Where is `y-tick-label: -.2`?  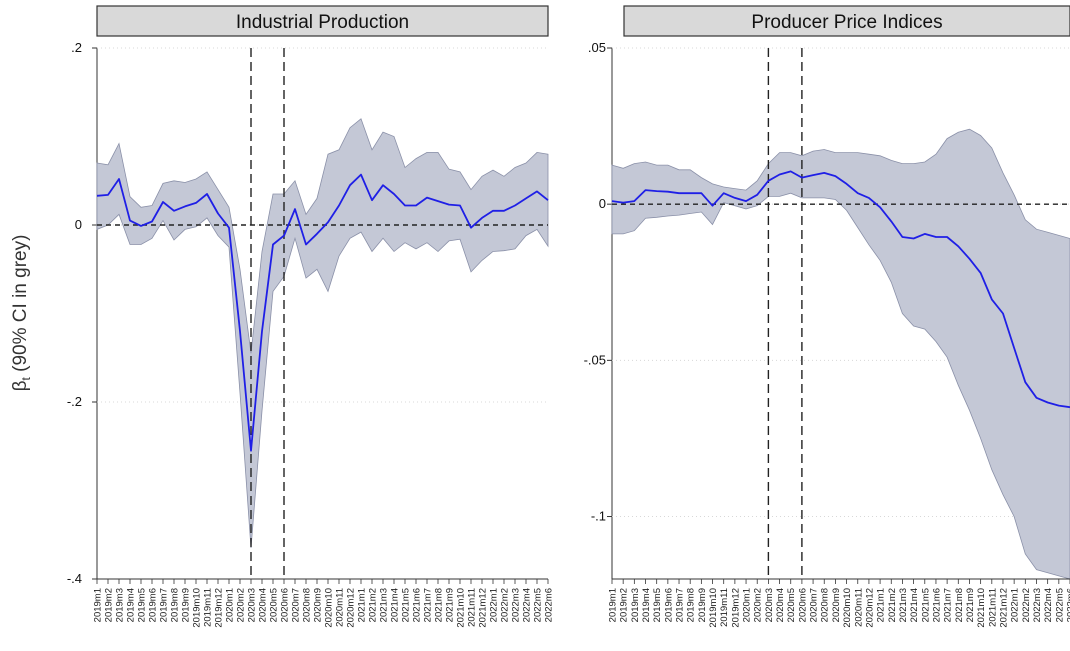 y-tick-label: -.2 is located at coordinates (74, 401).